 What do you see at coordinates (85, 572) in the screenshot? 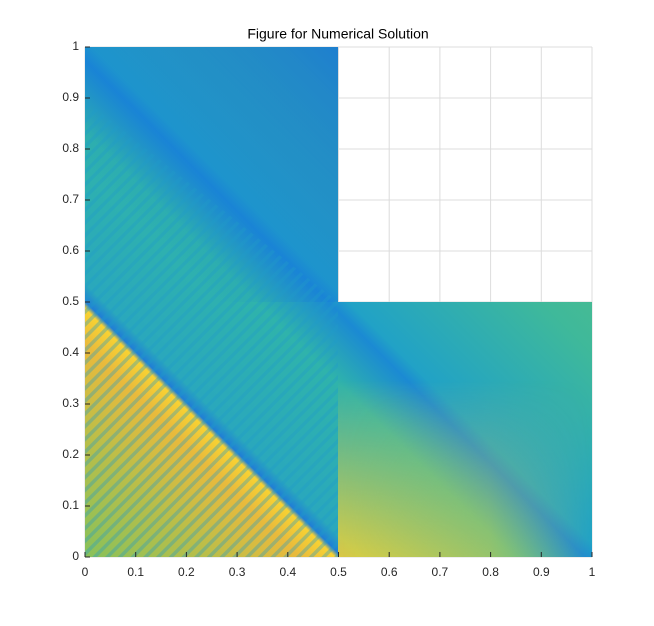
I see `x-tick-label: 0` at bounding box center [85, 572].